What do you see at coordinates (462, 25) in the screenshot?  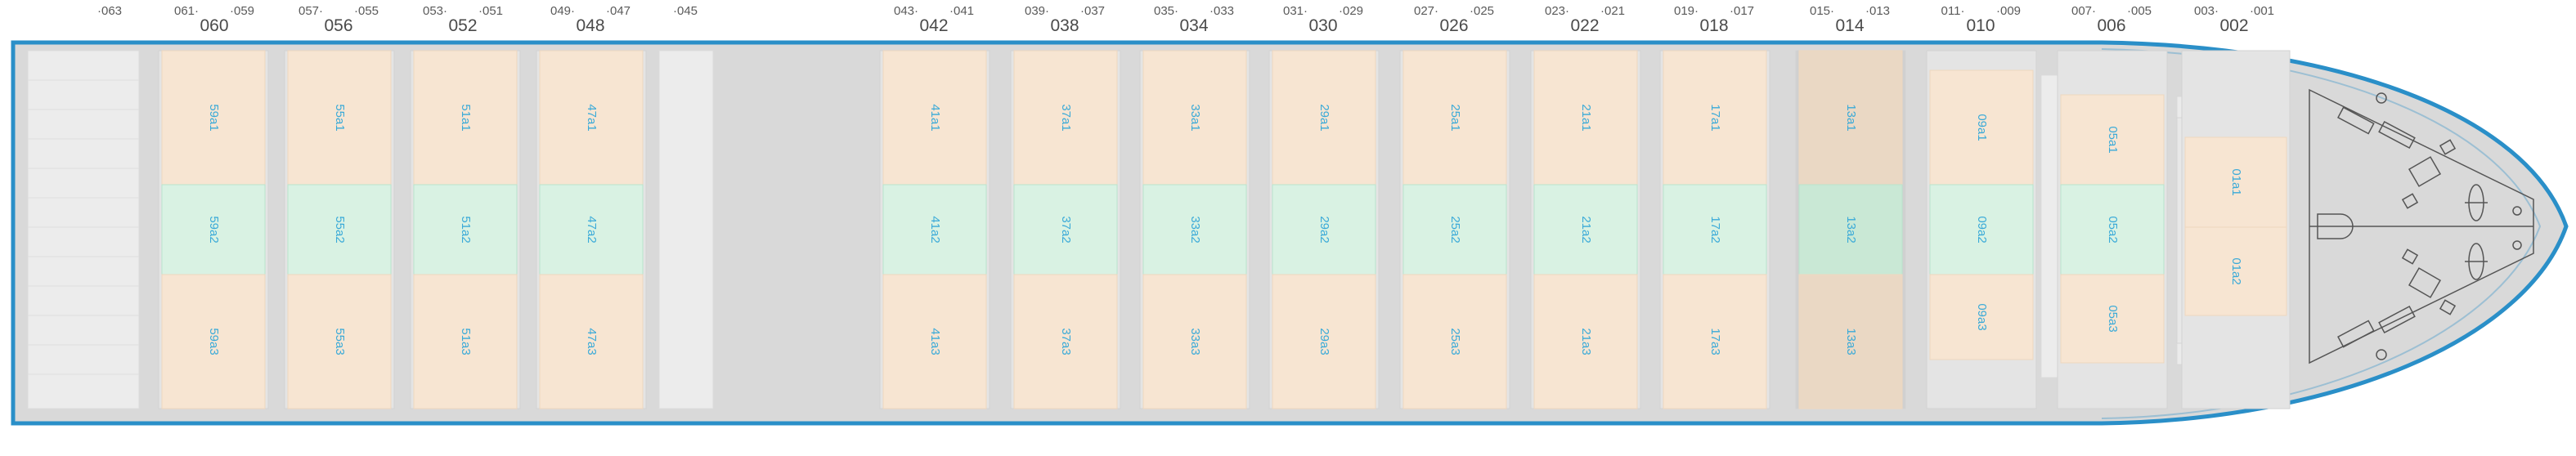 I see `bay-number-label: 052` at bounding box center [462, 25].